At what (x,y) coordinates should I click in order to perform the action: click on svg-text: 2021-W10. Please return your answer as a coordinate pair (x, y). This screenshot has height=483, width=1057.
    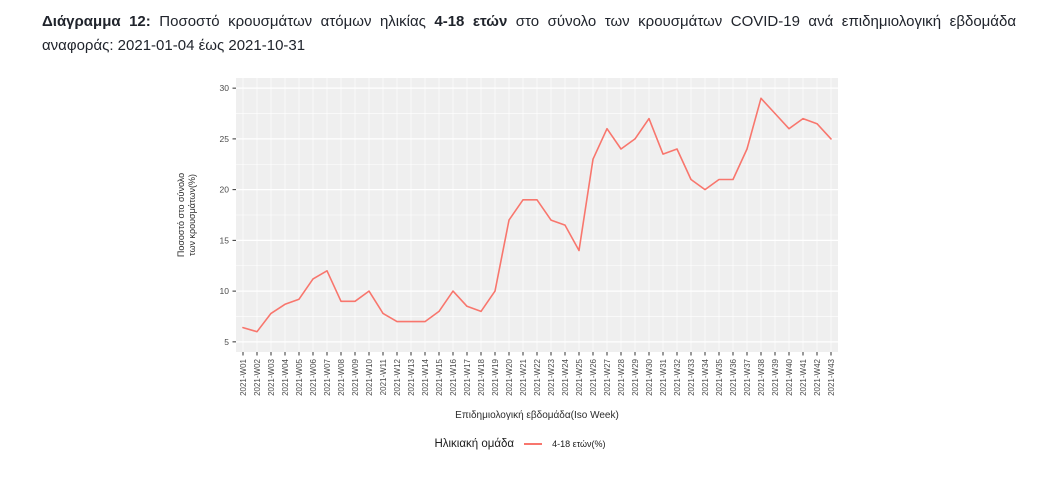
    Looking at the image, I should click on (369, 376).